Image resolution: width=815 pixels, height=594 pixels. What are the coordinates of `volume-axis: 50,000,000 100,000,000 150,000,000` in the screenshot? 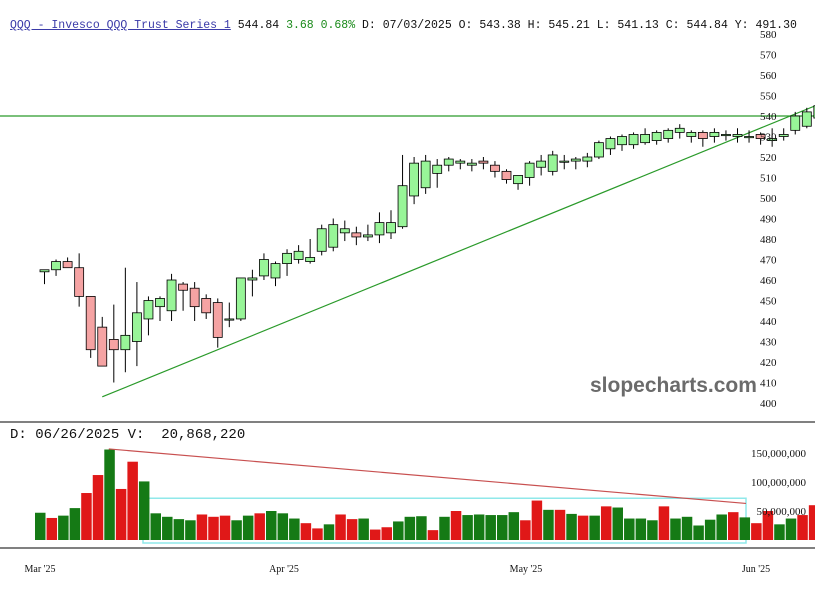 It's located at (779, 483).